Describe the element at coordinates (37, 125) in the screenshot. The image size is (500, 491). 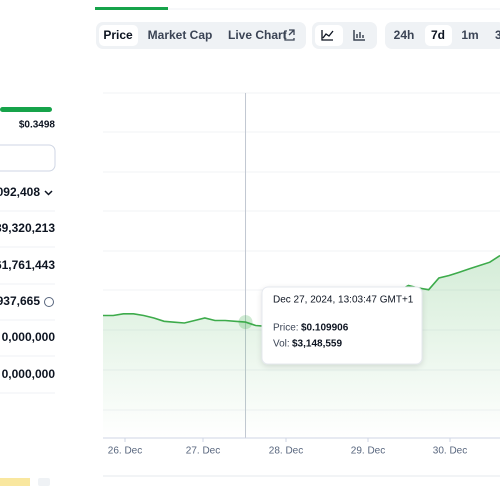
I see `range-high: $0.3498` at that location.